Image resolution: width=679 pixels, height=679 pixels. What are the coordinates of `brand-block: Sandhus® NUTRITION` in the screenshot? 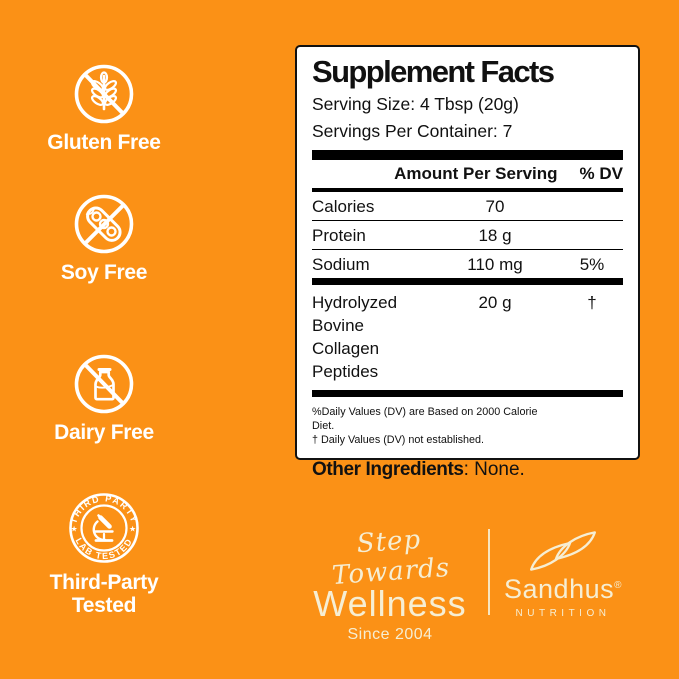 It's located at (563, 573).